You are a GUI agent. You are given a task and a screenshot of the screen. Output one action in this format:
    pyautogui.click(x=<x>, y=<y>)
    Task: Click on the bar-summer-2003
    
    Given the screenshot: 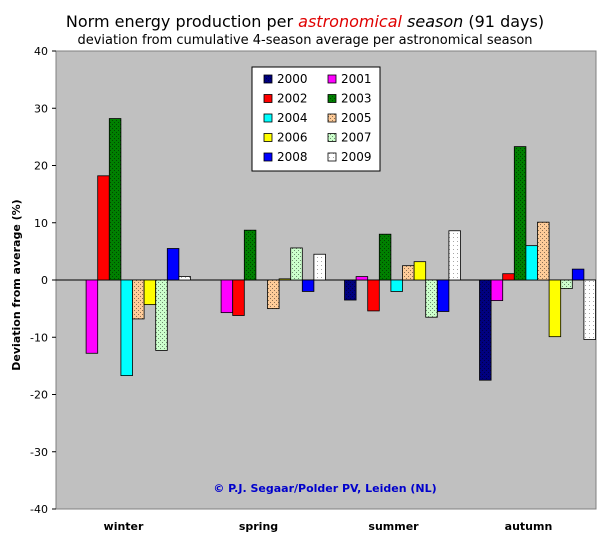 What is the action you would take?
    pyautogui.click(x=385, y=257)
    